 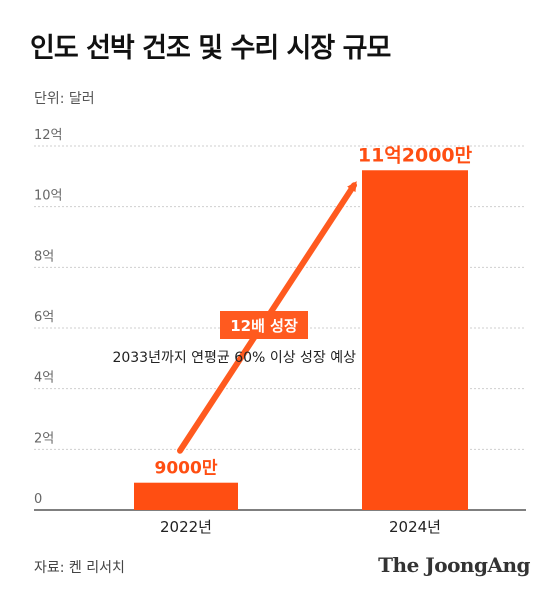 What do you see at coordinates (415, 155) in the screenshot?
I see `bar-value-label: 11억2000만` at bounding box center [415, 155].